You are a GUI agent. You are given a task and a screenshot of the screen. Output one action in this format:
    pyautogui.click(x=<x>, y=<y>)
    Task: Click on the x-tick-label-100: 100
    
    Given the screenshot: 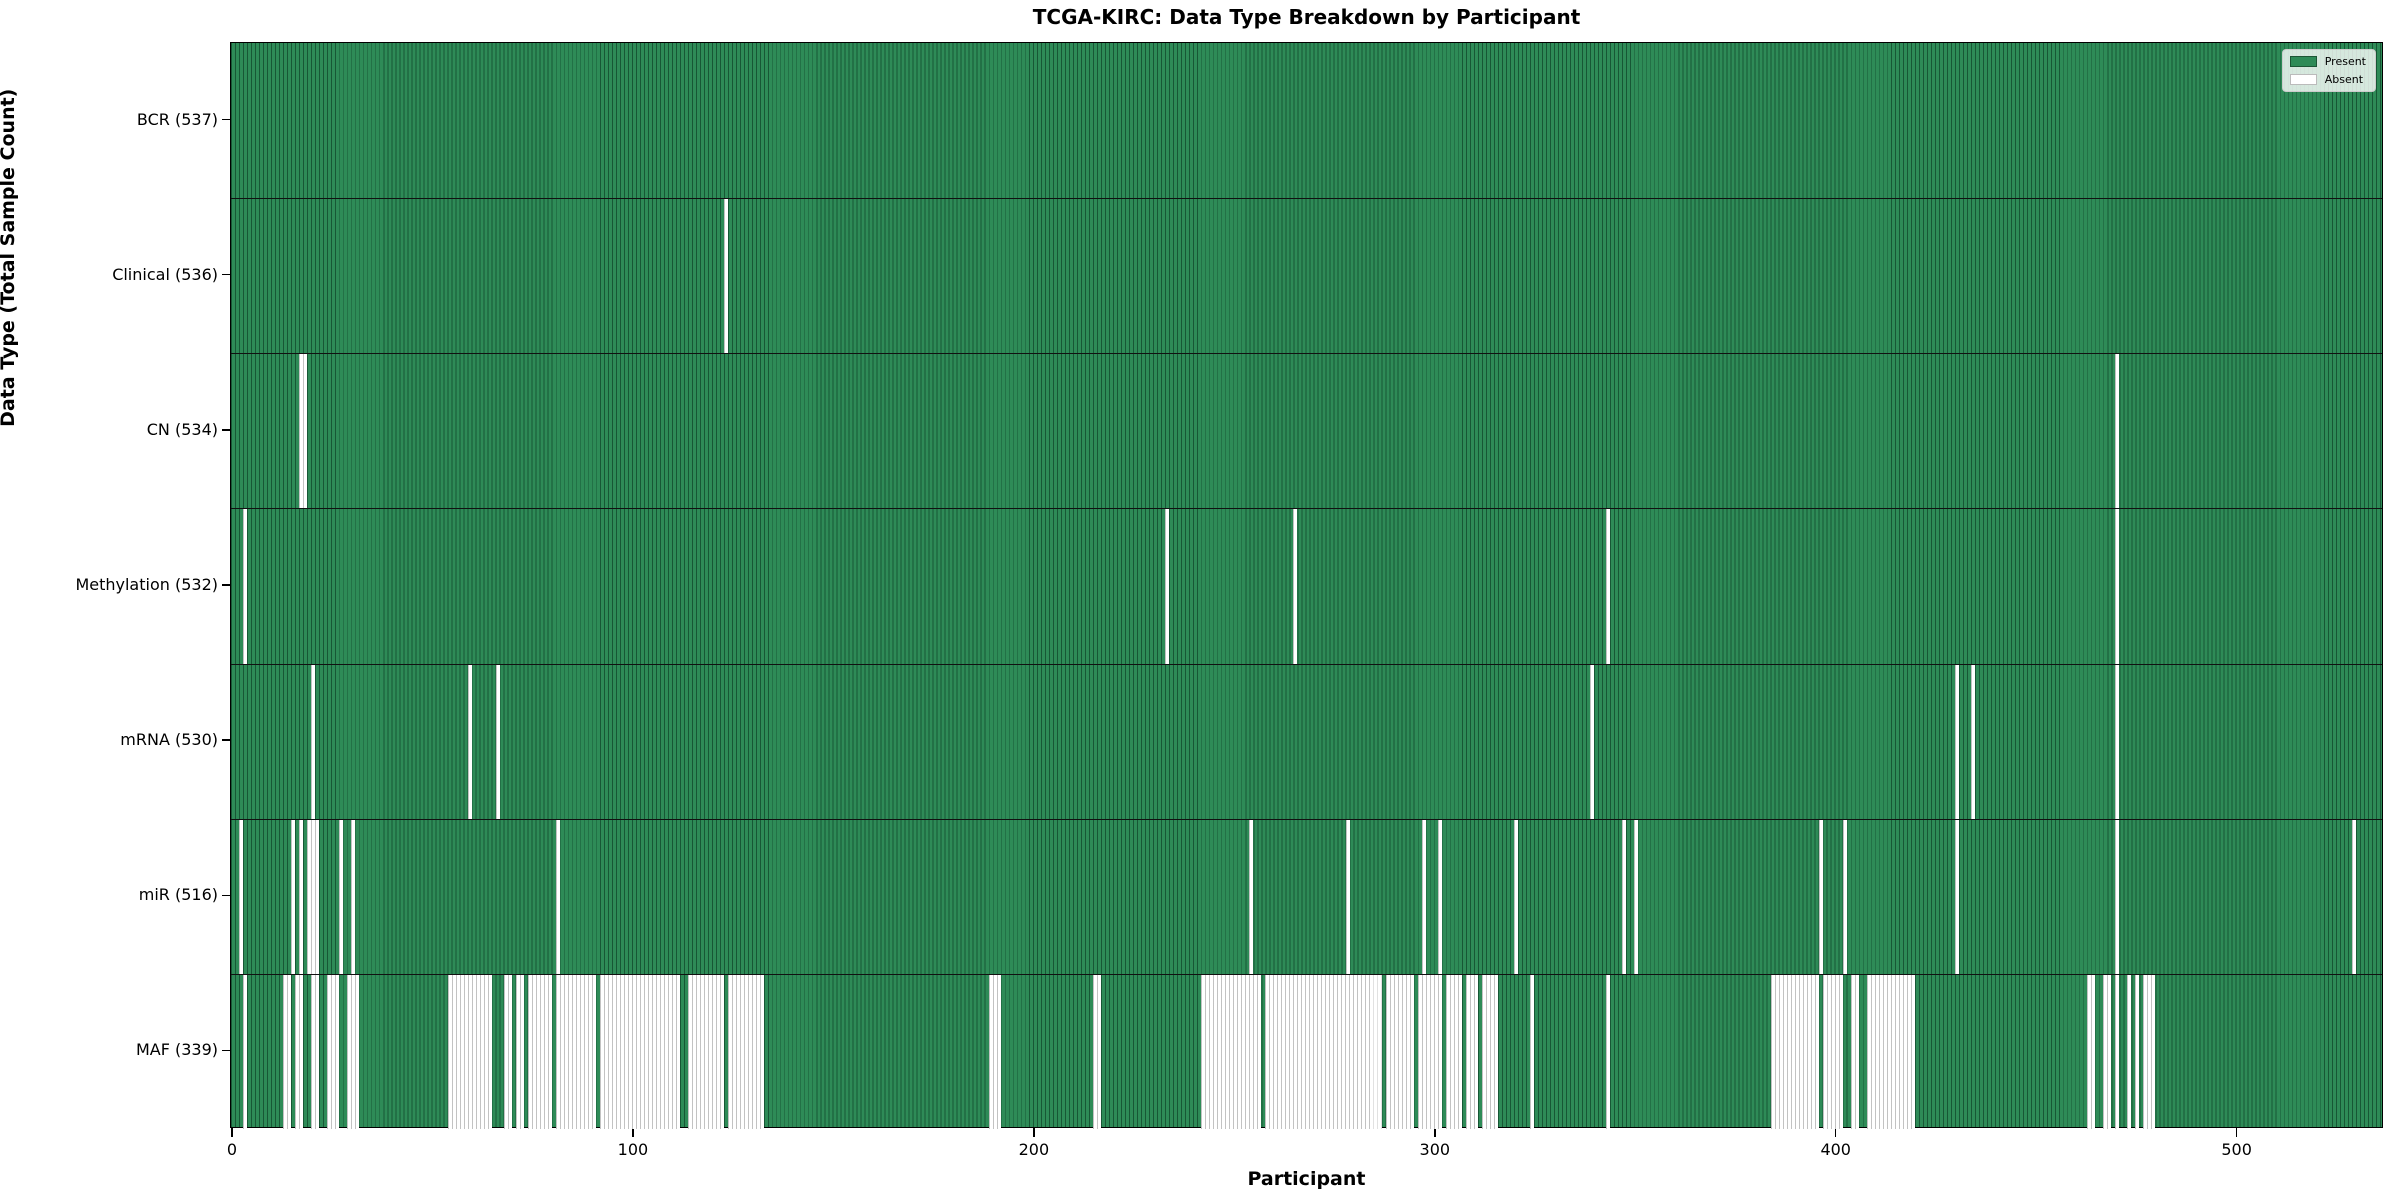 What is the action you would take?
    pyautogui.click(x=633, y=1149)
    